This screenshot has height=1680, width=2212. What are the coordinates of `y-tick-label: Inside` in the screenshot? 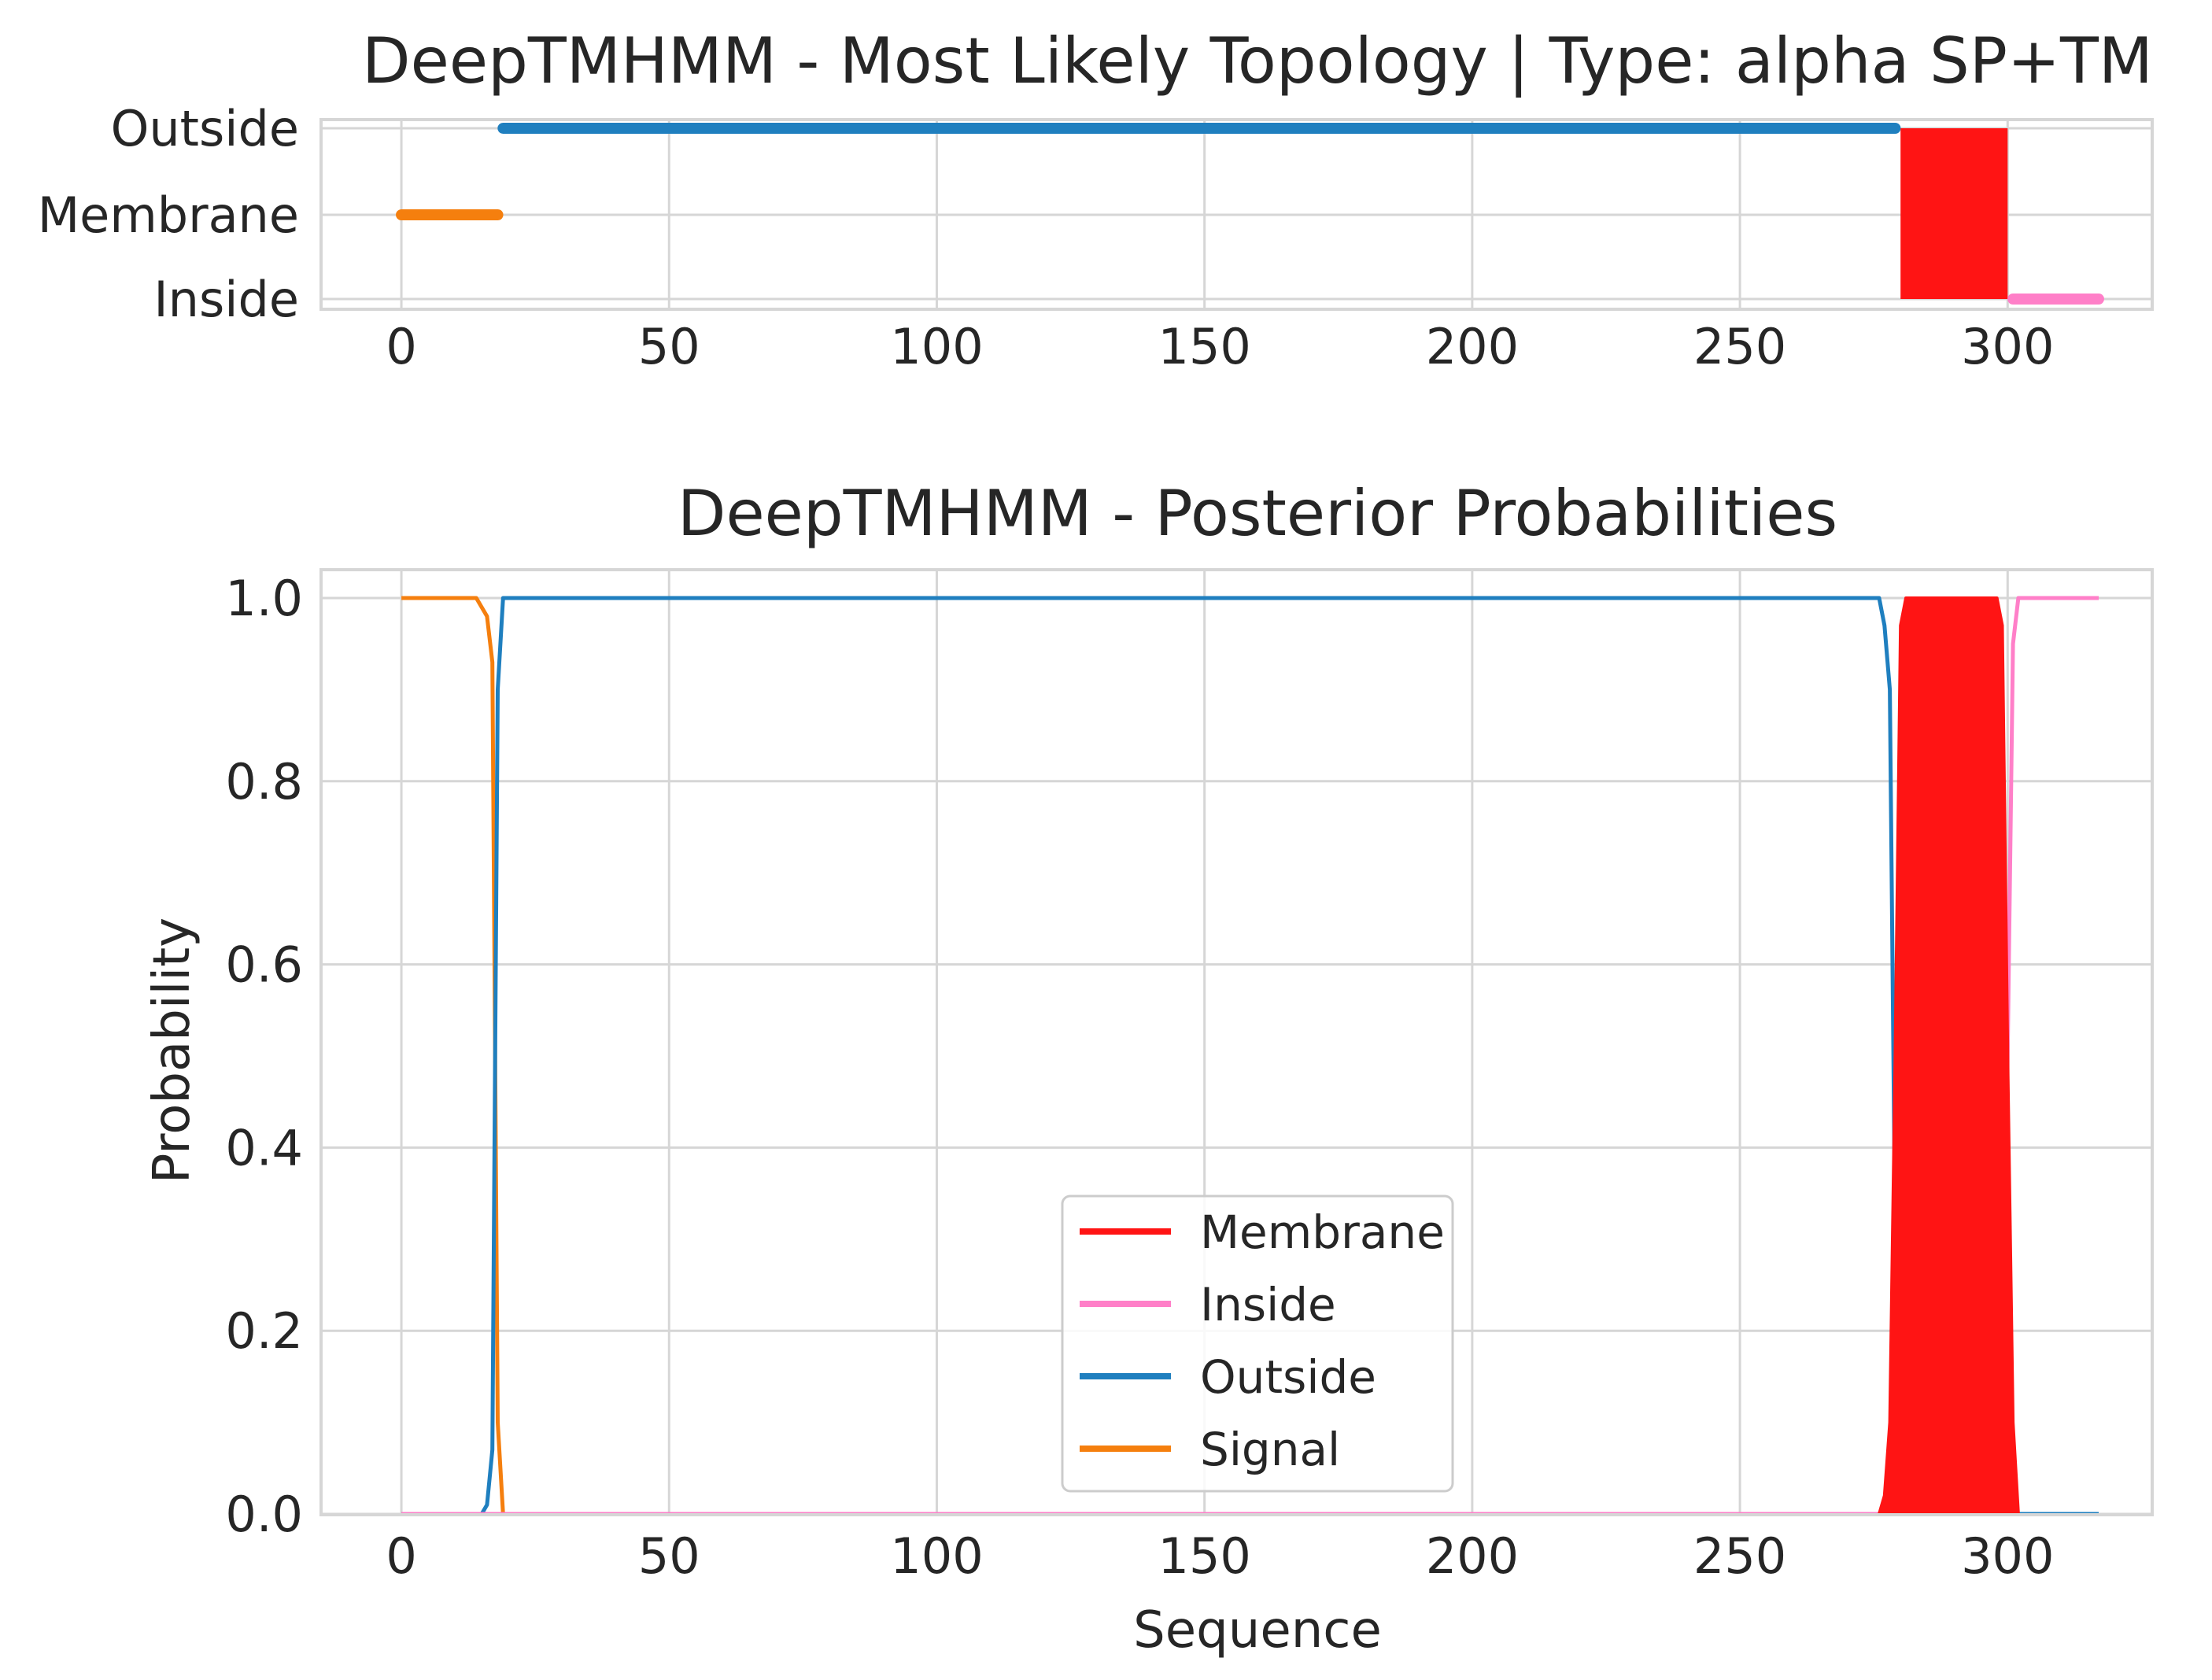 It's located at (226, 299).